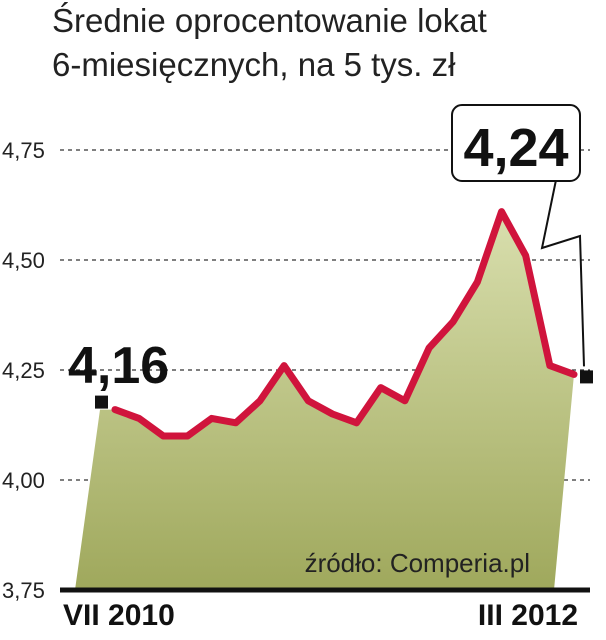 This screenshot has height=640, width=606. What do you see at coordinates (23, 590) in the screenshot?
I see `y-tick-label: 3,75` at bounding box center [23, 590].